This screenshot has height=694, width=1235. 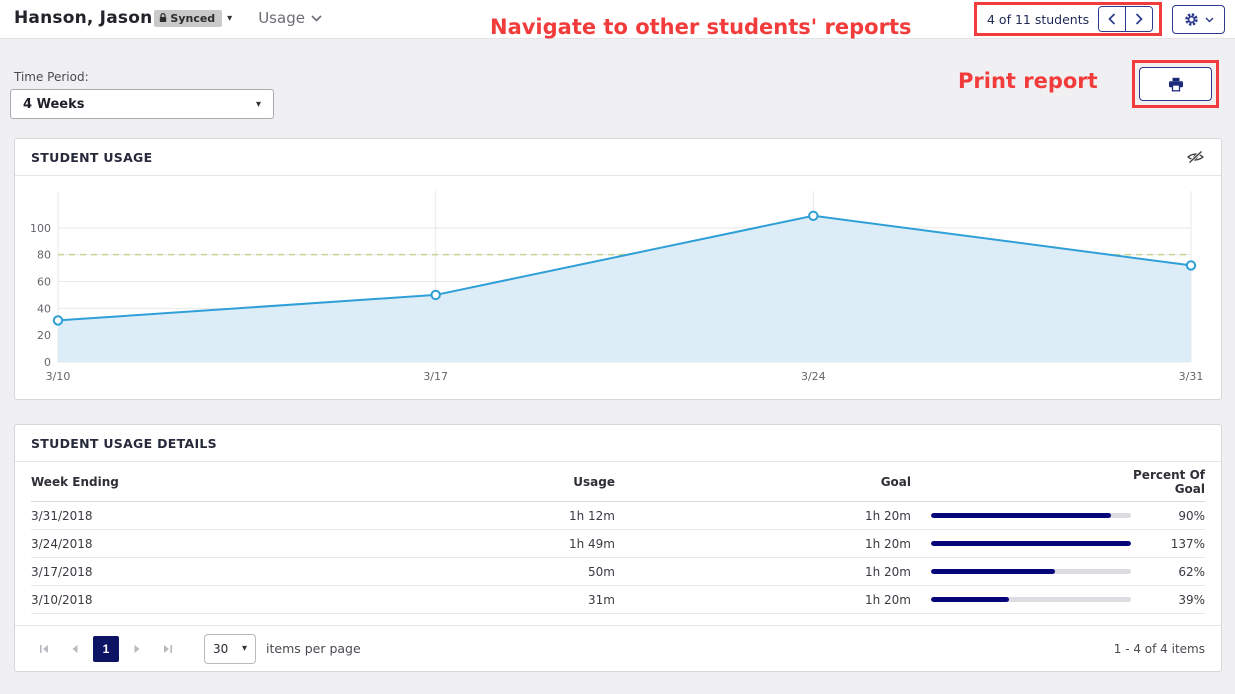 I want to click on students-nav-highlight: 4 of 11 students, so click(x=1068, y=19).